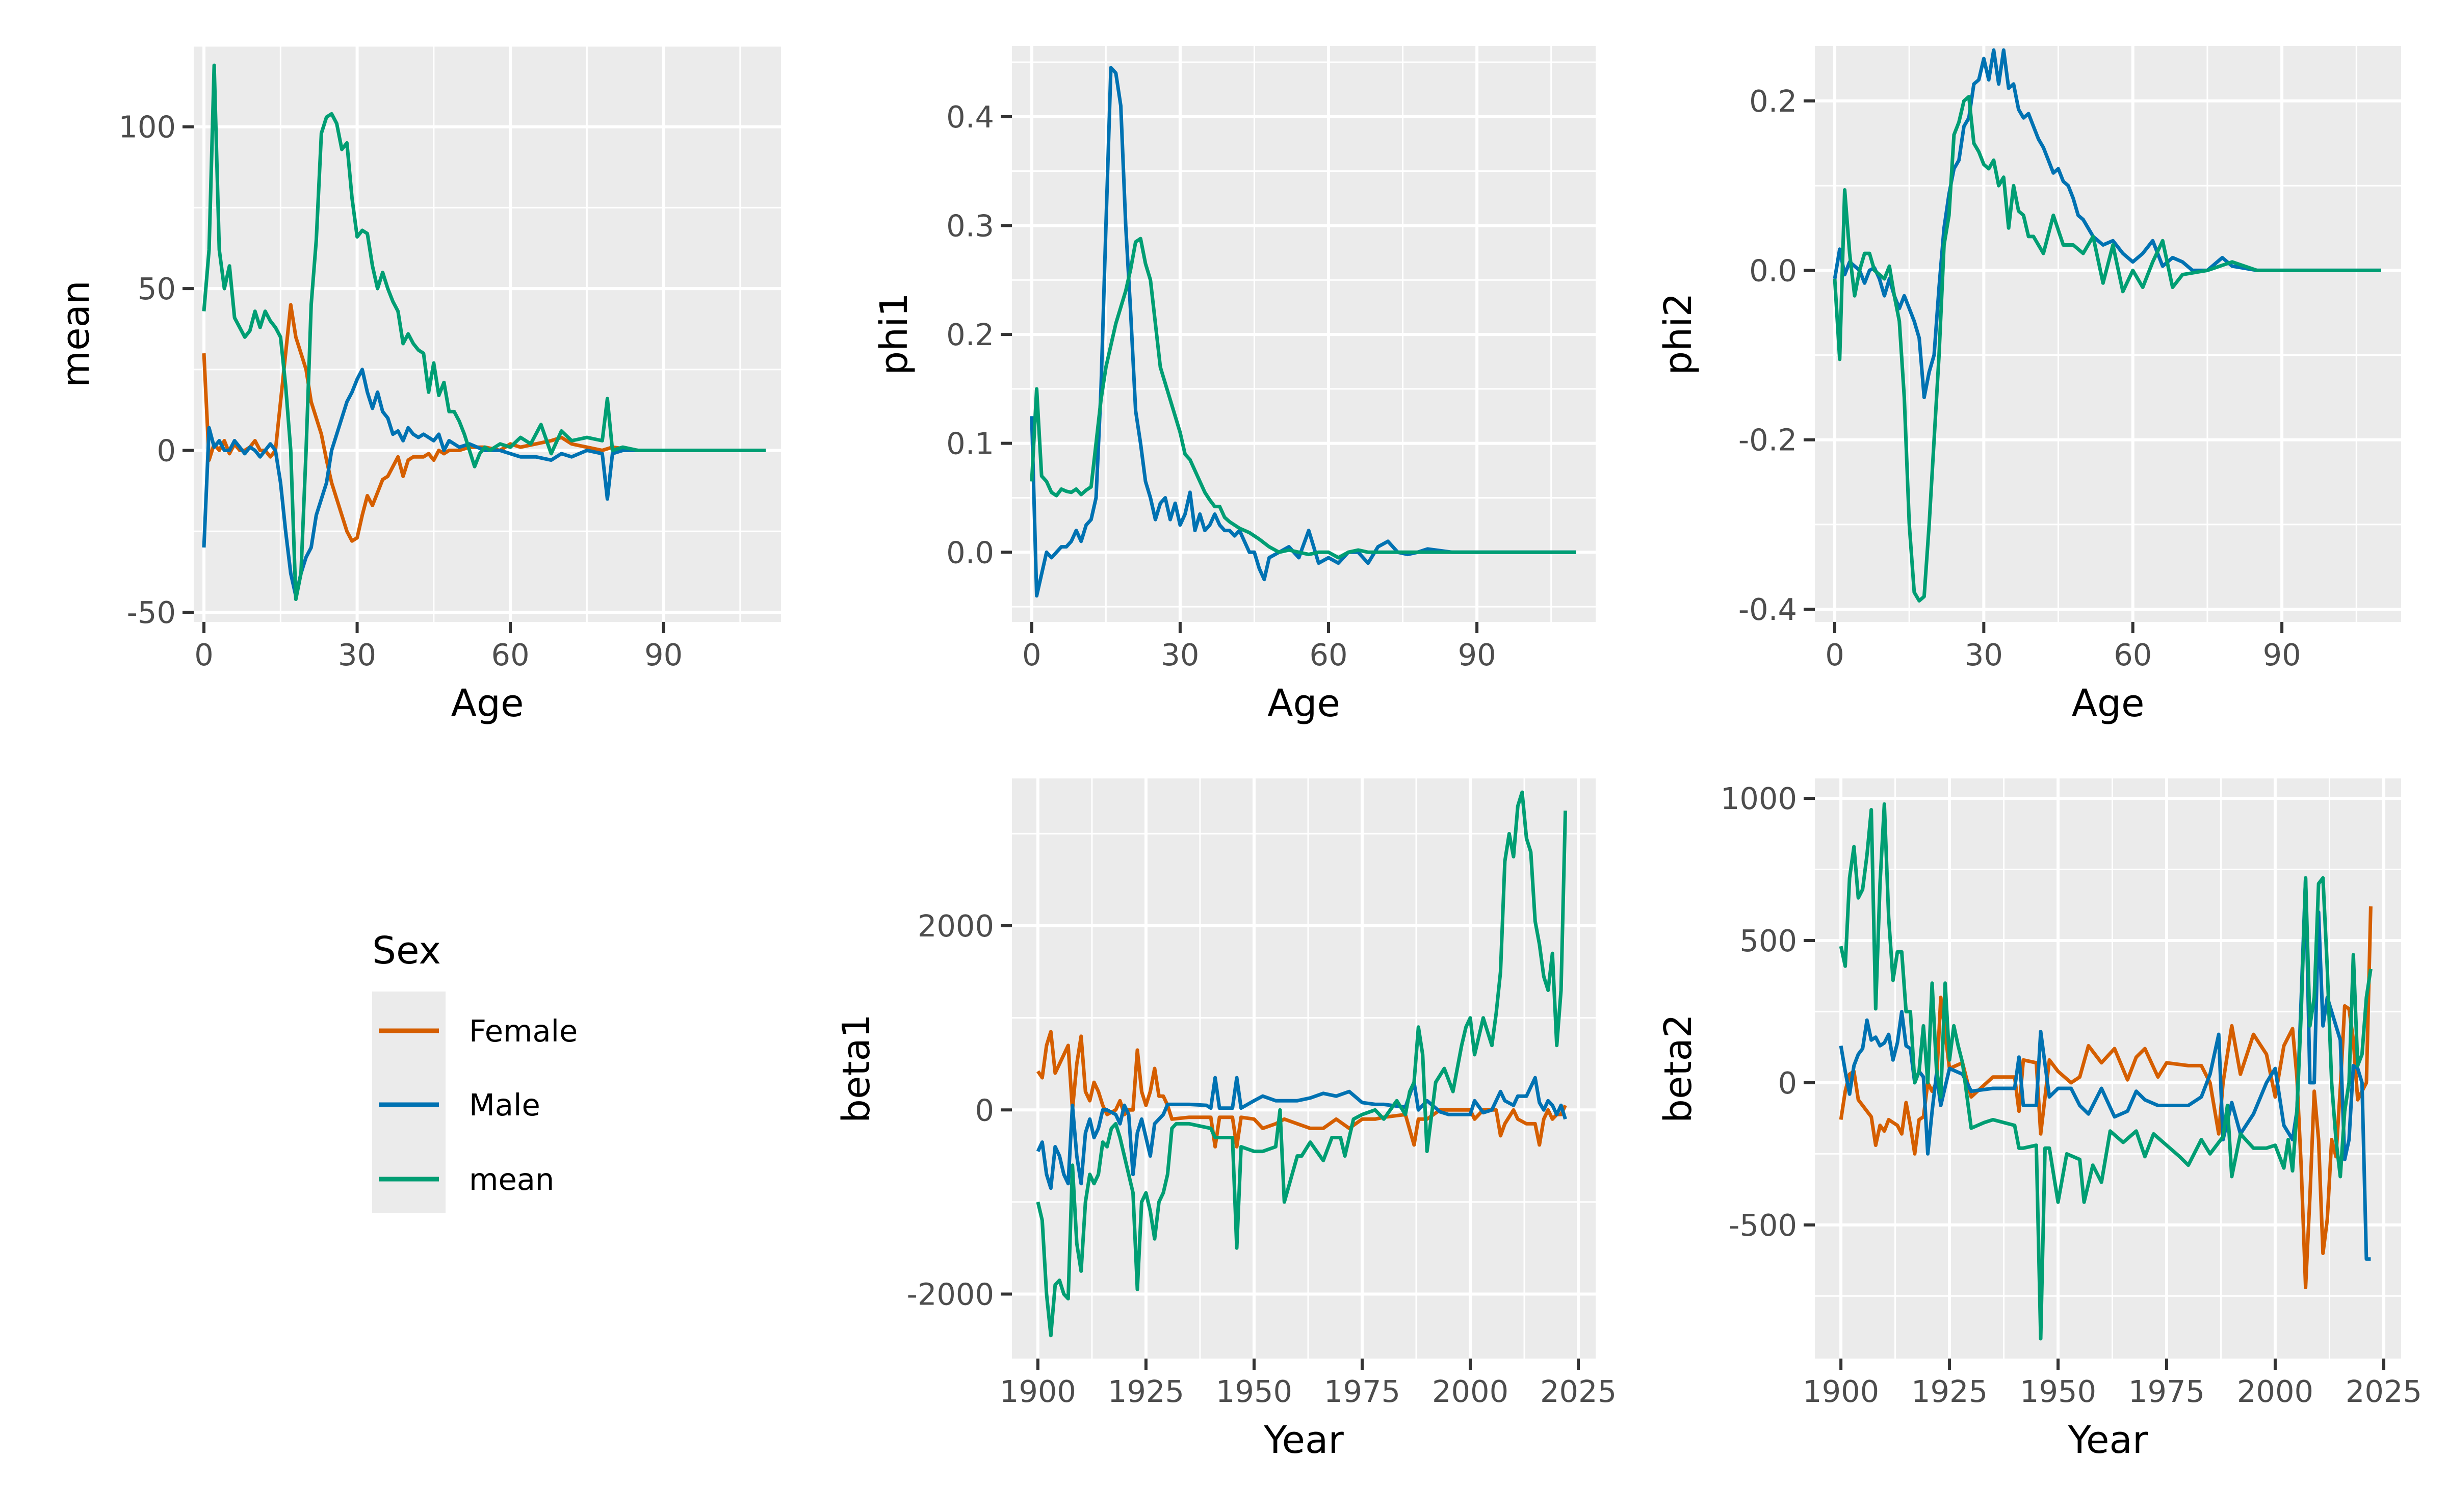  I want to click on y-tick-label: -2000, so click(950, 1294).